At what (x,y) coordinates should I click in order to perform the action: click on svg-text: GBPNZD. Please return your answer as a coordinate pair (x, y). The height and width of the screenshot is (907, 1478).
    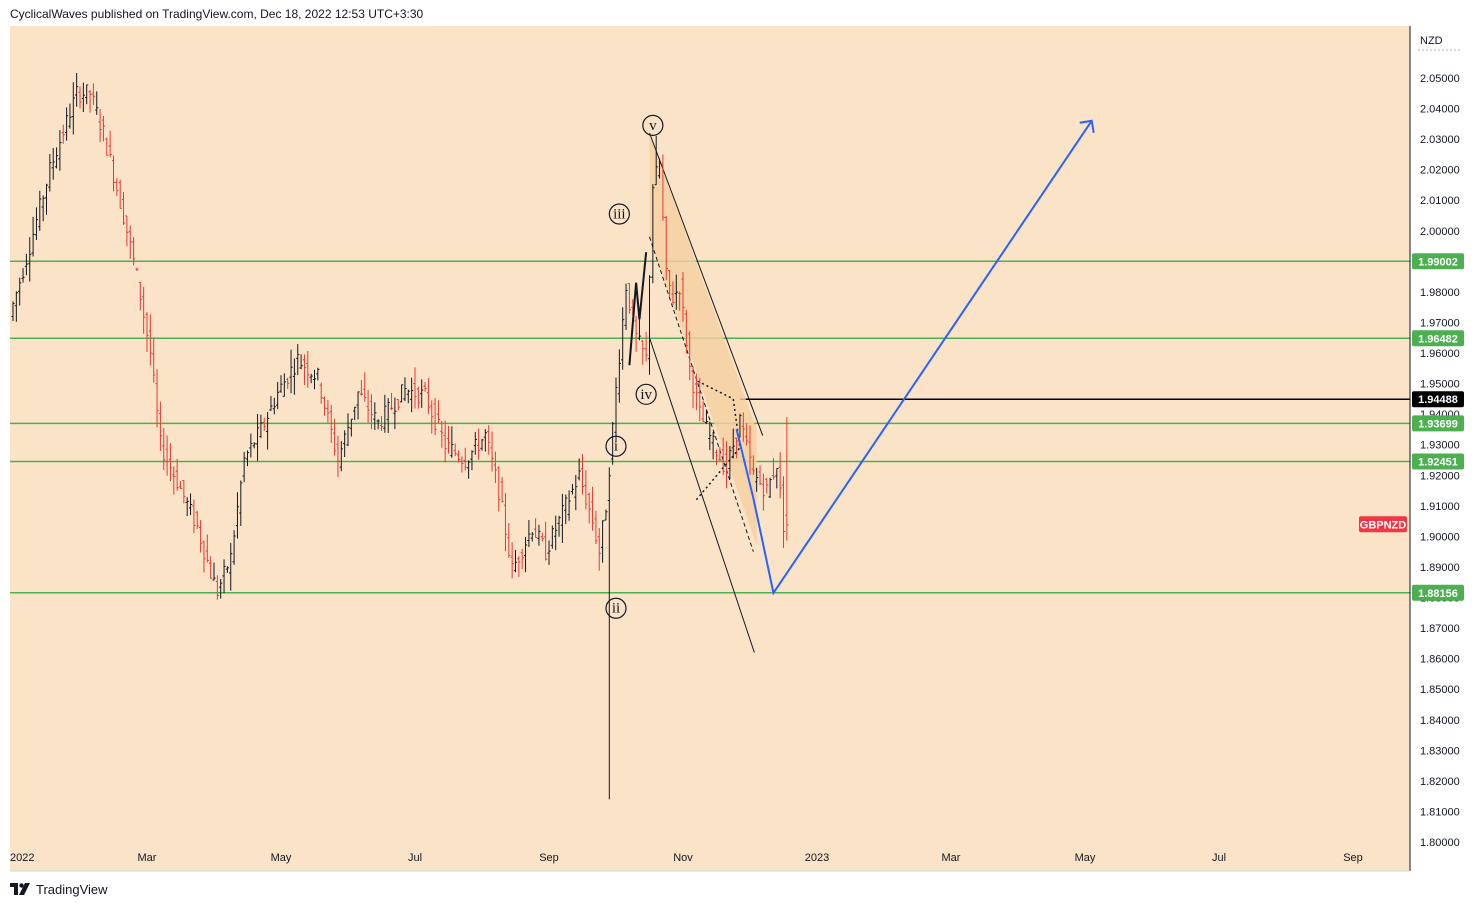
    Looking at the image, I should click on (1383, 525).